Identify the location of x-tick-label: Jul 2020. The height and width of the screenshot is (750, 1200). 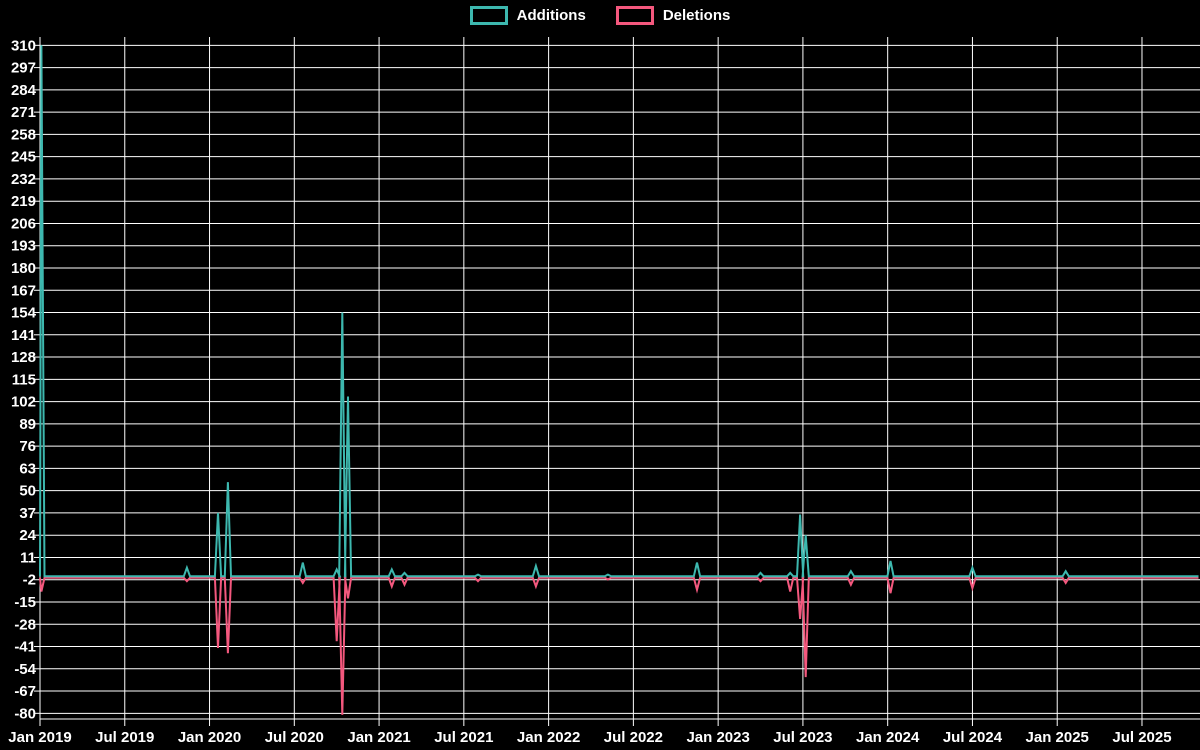
(294, 737).